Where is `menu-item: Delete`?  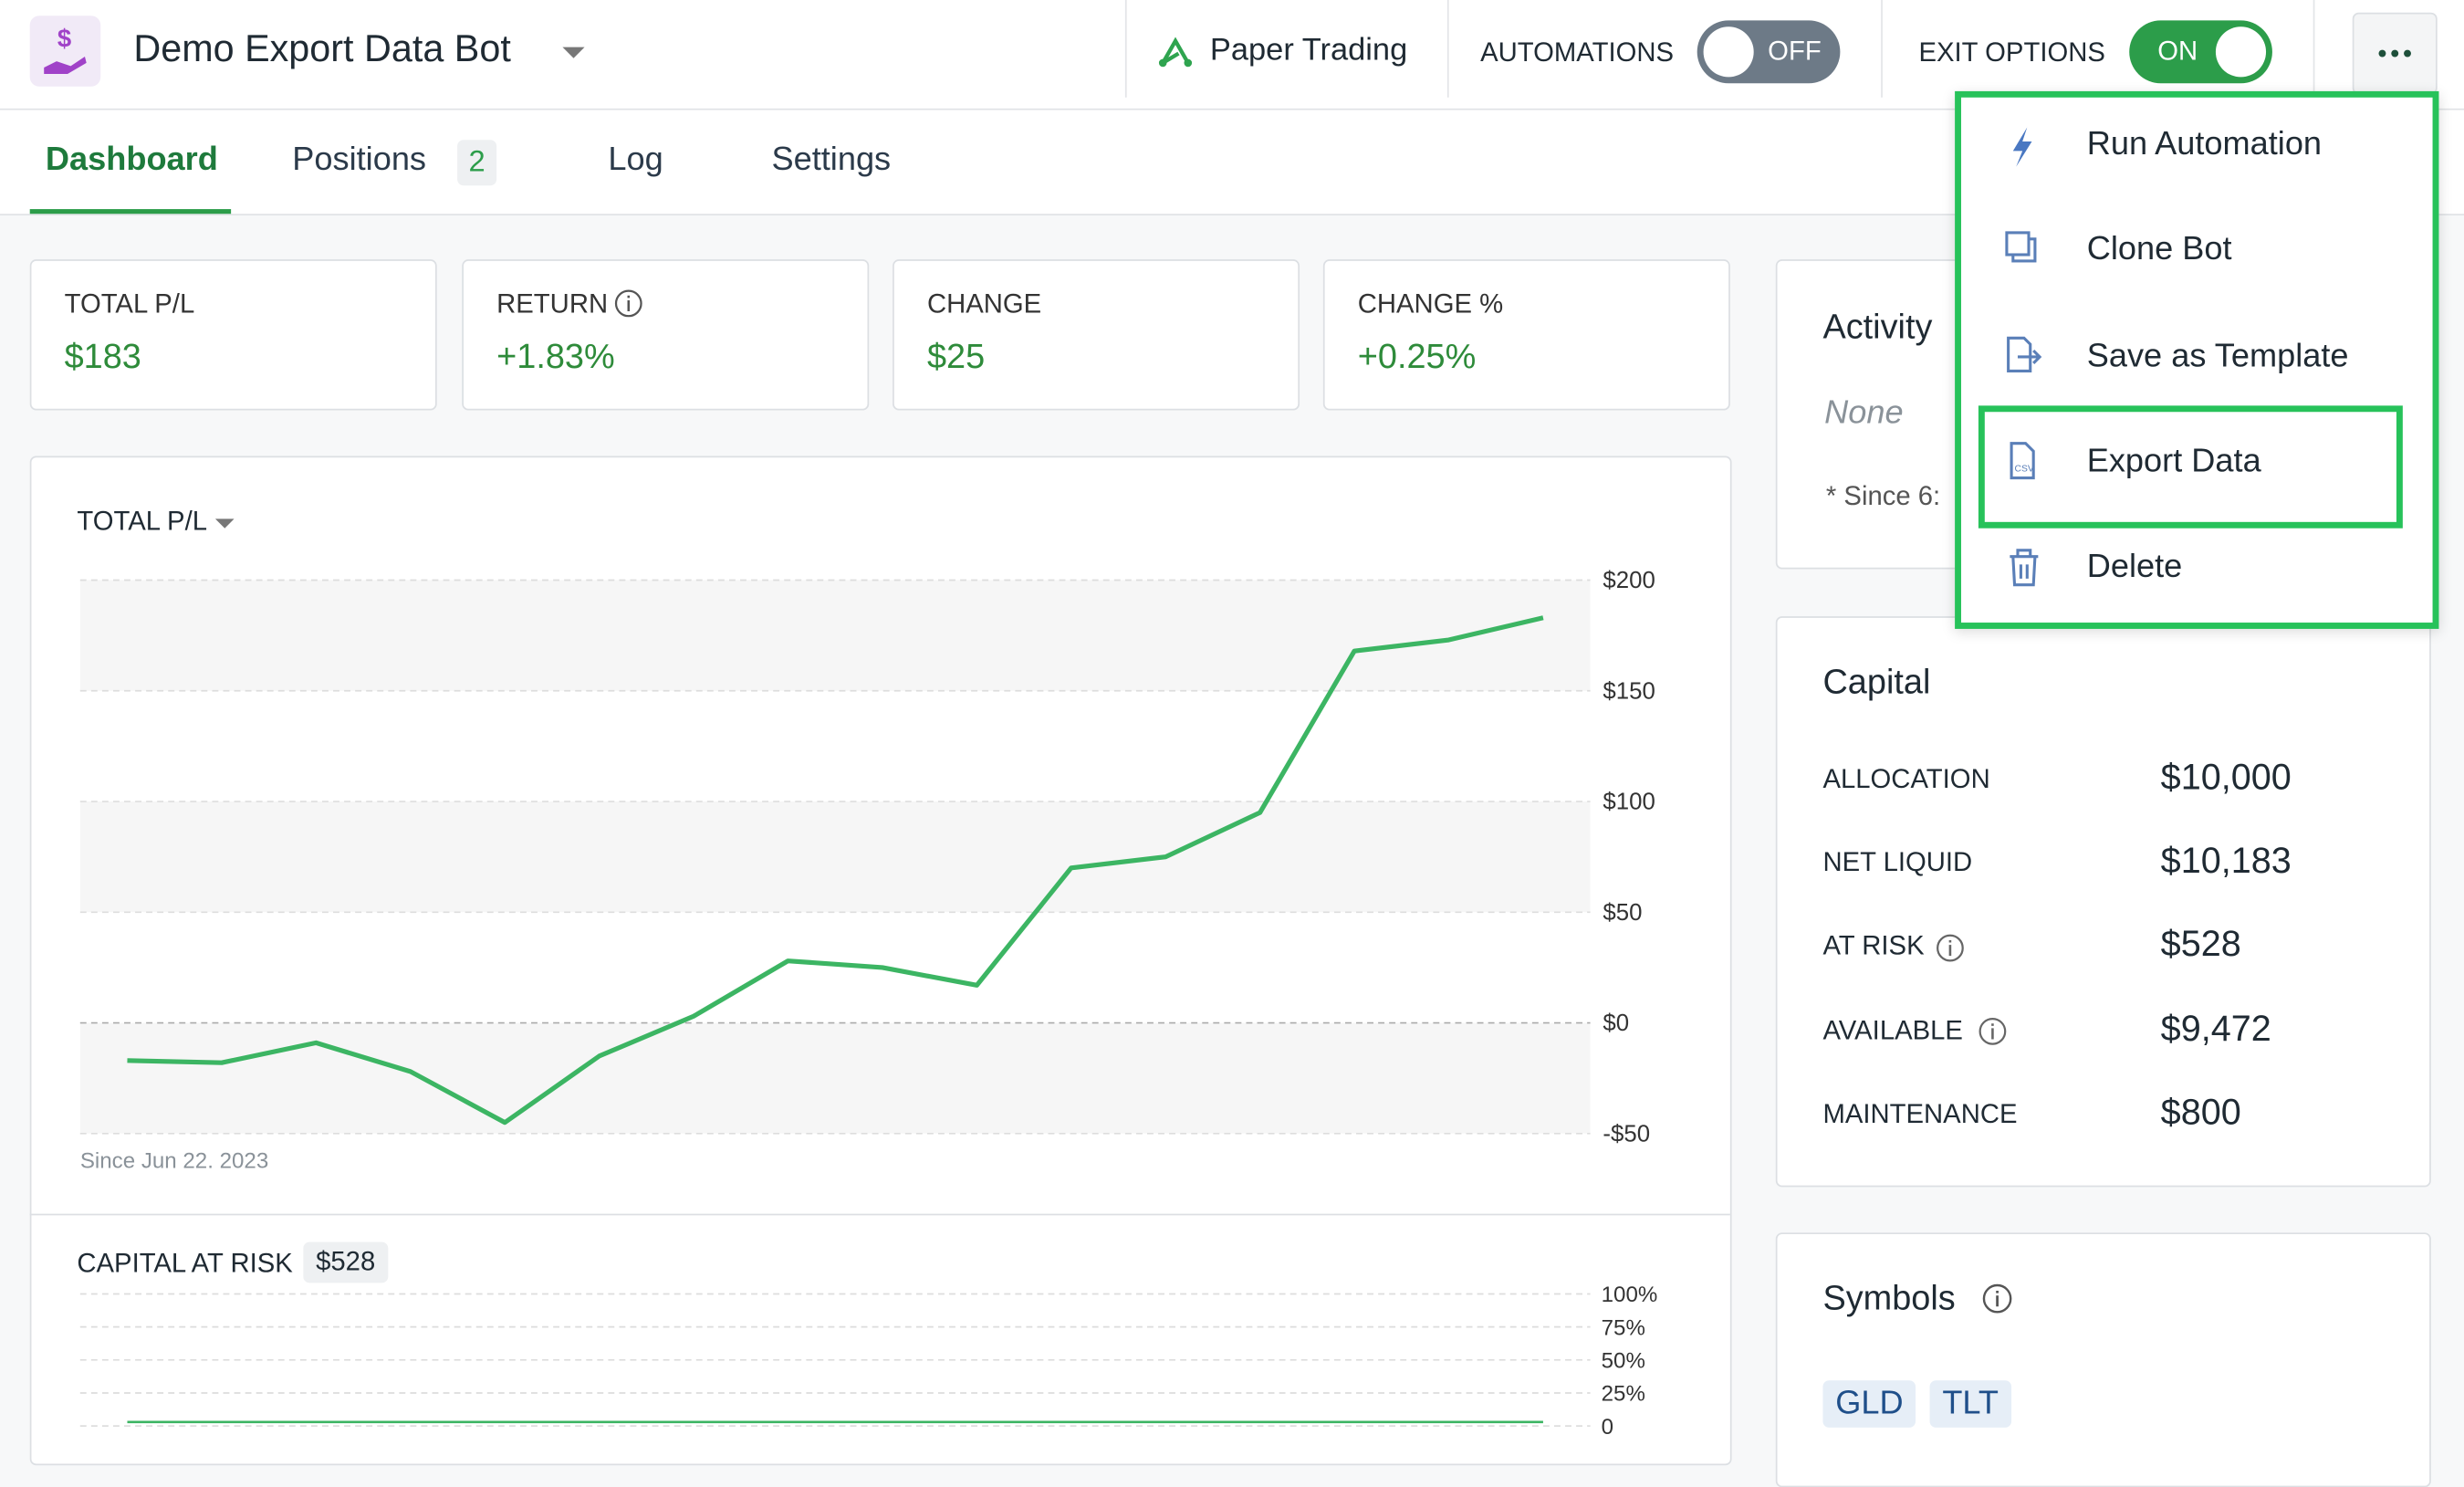 menu-item: Delete is located at coordinates (2134, 567).